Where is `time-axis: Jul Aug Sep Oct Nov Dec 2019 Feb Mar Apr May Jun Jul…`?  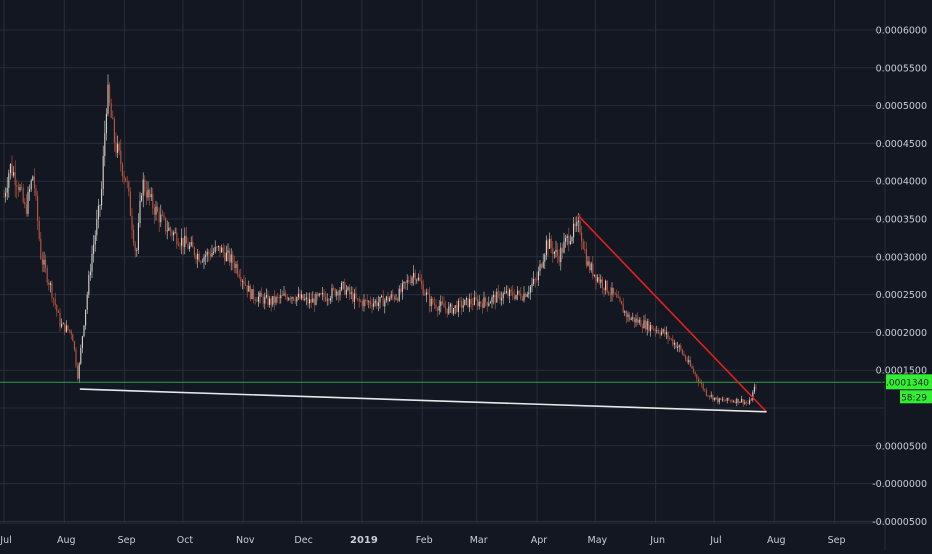
time-axis: Jul Aug Sep Oct Nov Dec 2019 Feb Mar Apr May Jun Jul… is located at coordinates (423, 540).